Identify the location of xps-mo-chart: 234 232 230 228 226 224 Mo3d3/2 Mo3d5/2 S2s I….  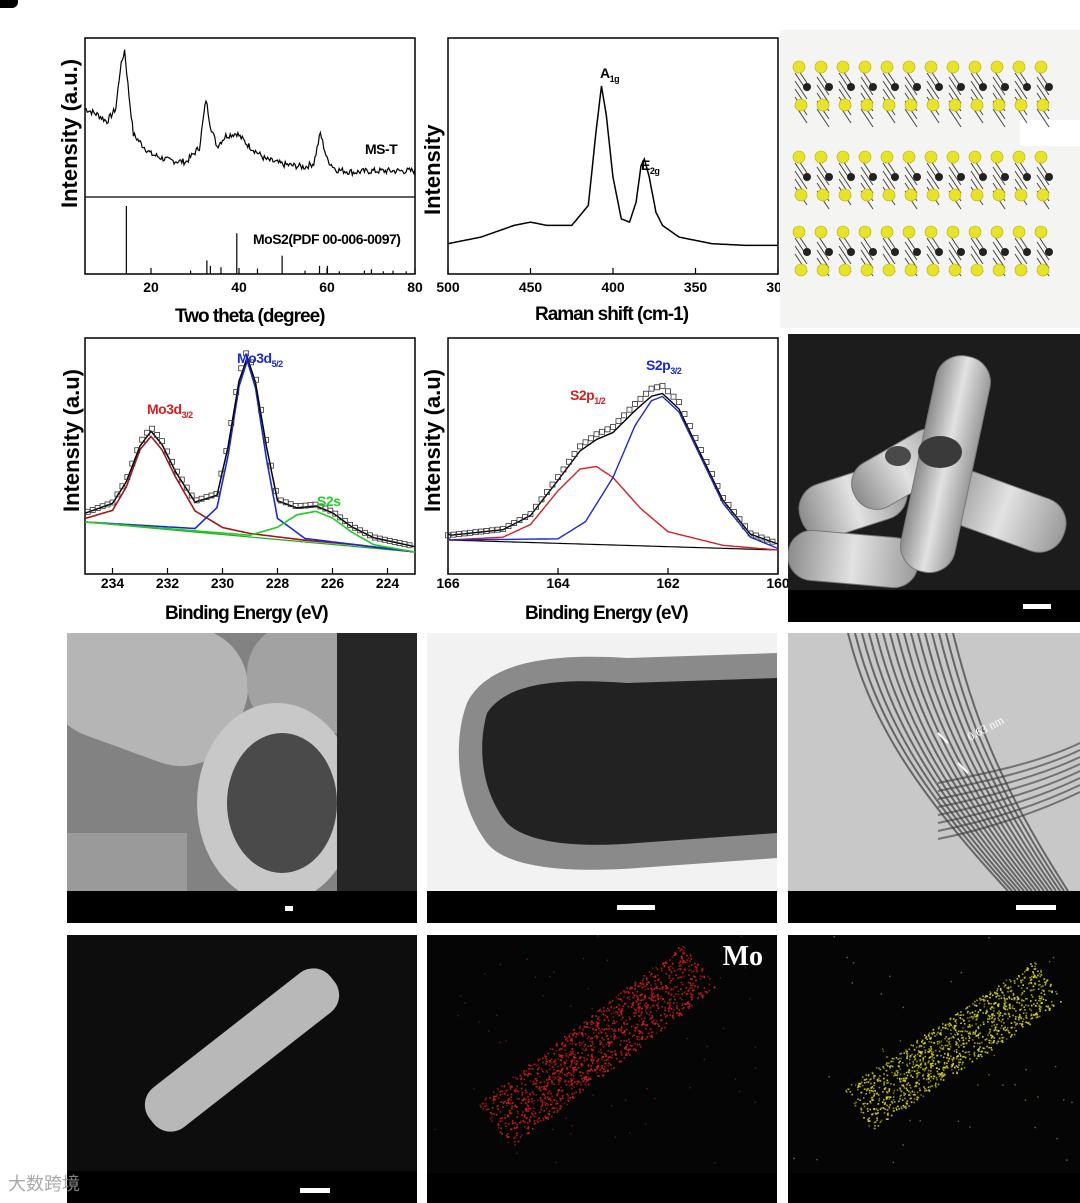
(240, 480).